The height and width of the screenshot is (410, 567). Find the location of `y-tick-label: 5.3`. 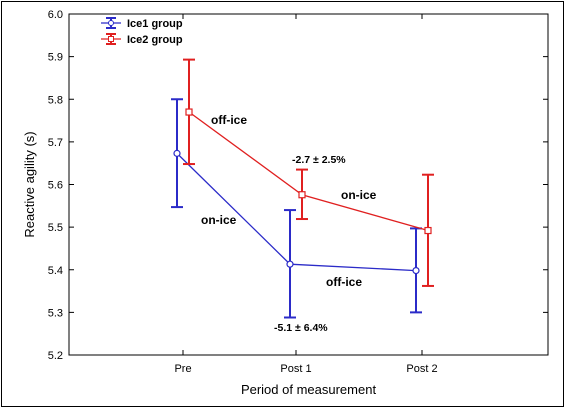

y-tick-label: 5.3 is located at coordinates (55, 313).